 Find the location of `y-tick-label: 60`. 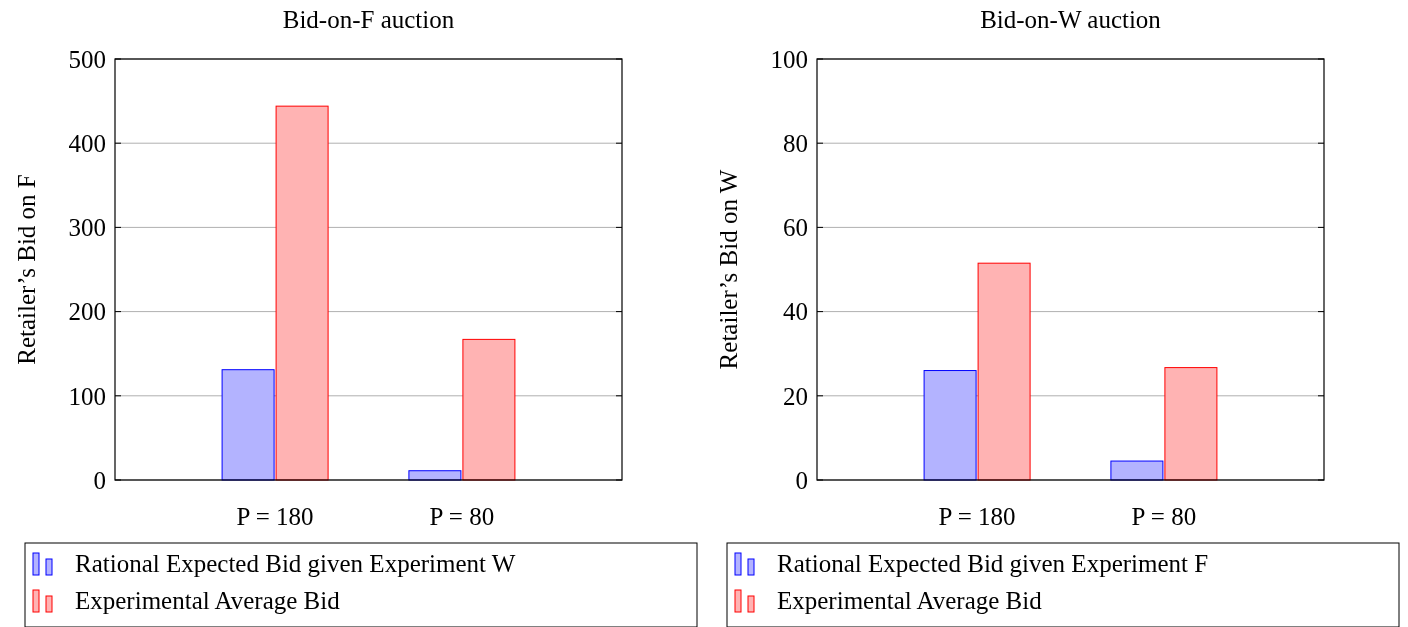

y-tick-label: 60 is located at coordinates (795, 228).